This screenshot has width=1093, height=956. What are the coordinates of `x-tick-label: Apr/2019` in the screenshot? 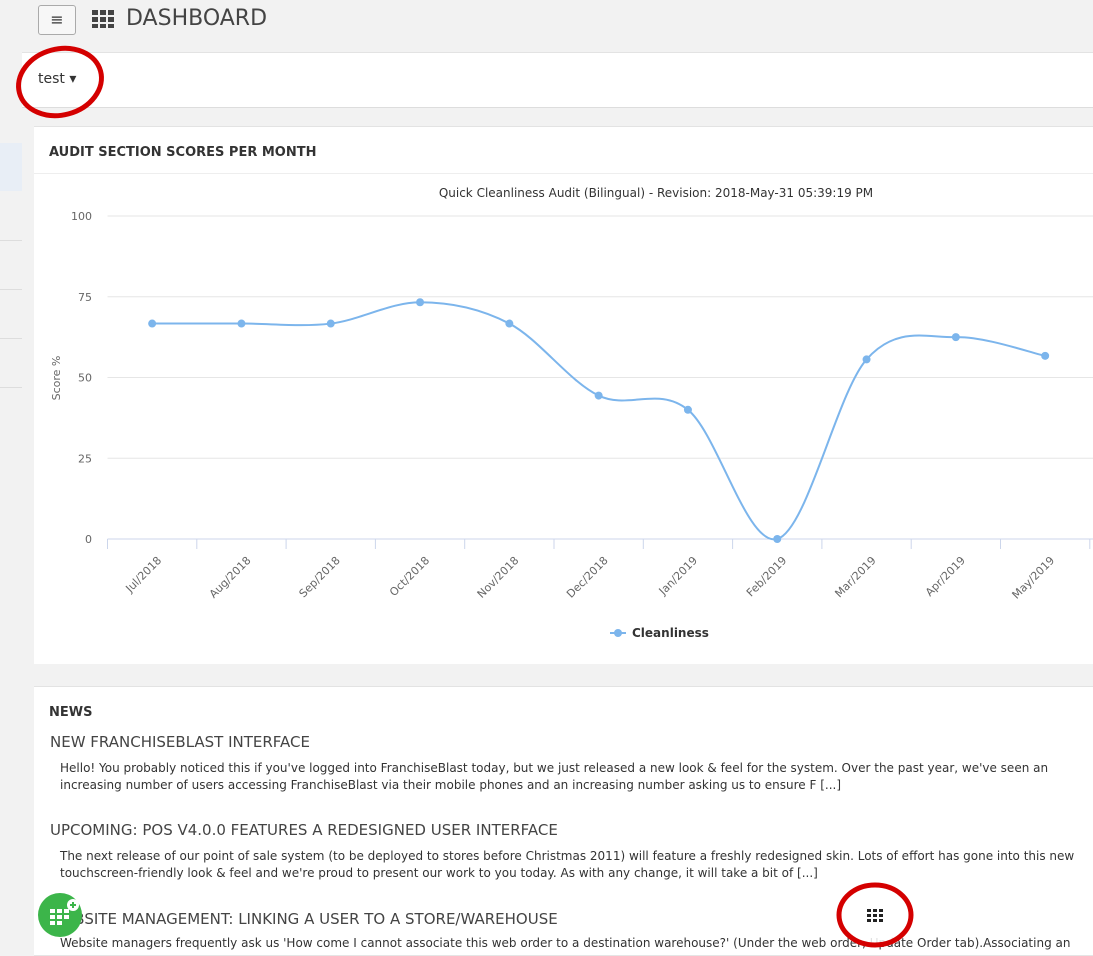 It's located at (945, 576).